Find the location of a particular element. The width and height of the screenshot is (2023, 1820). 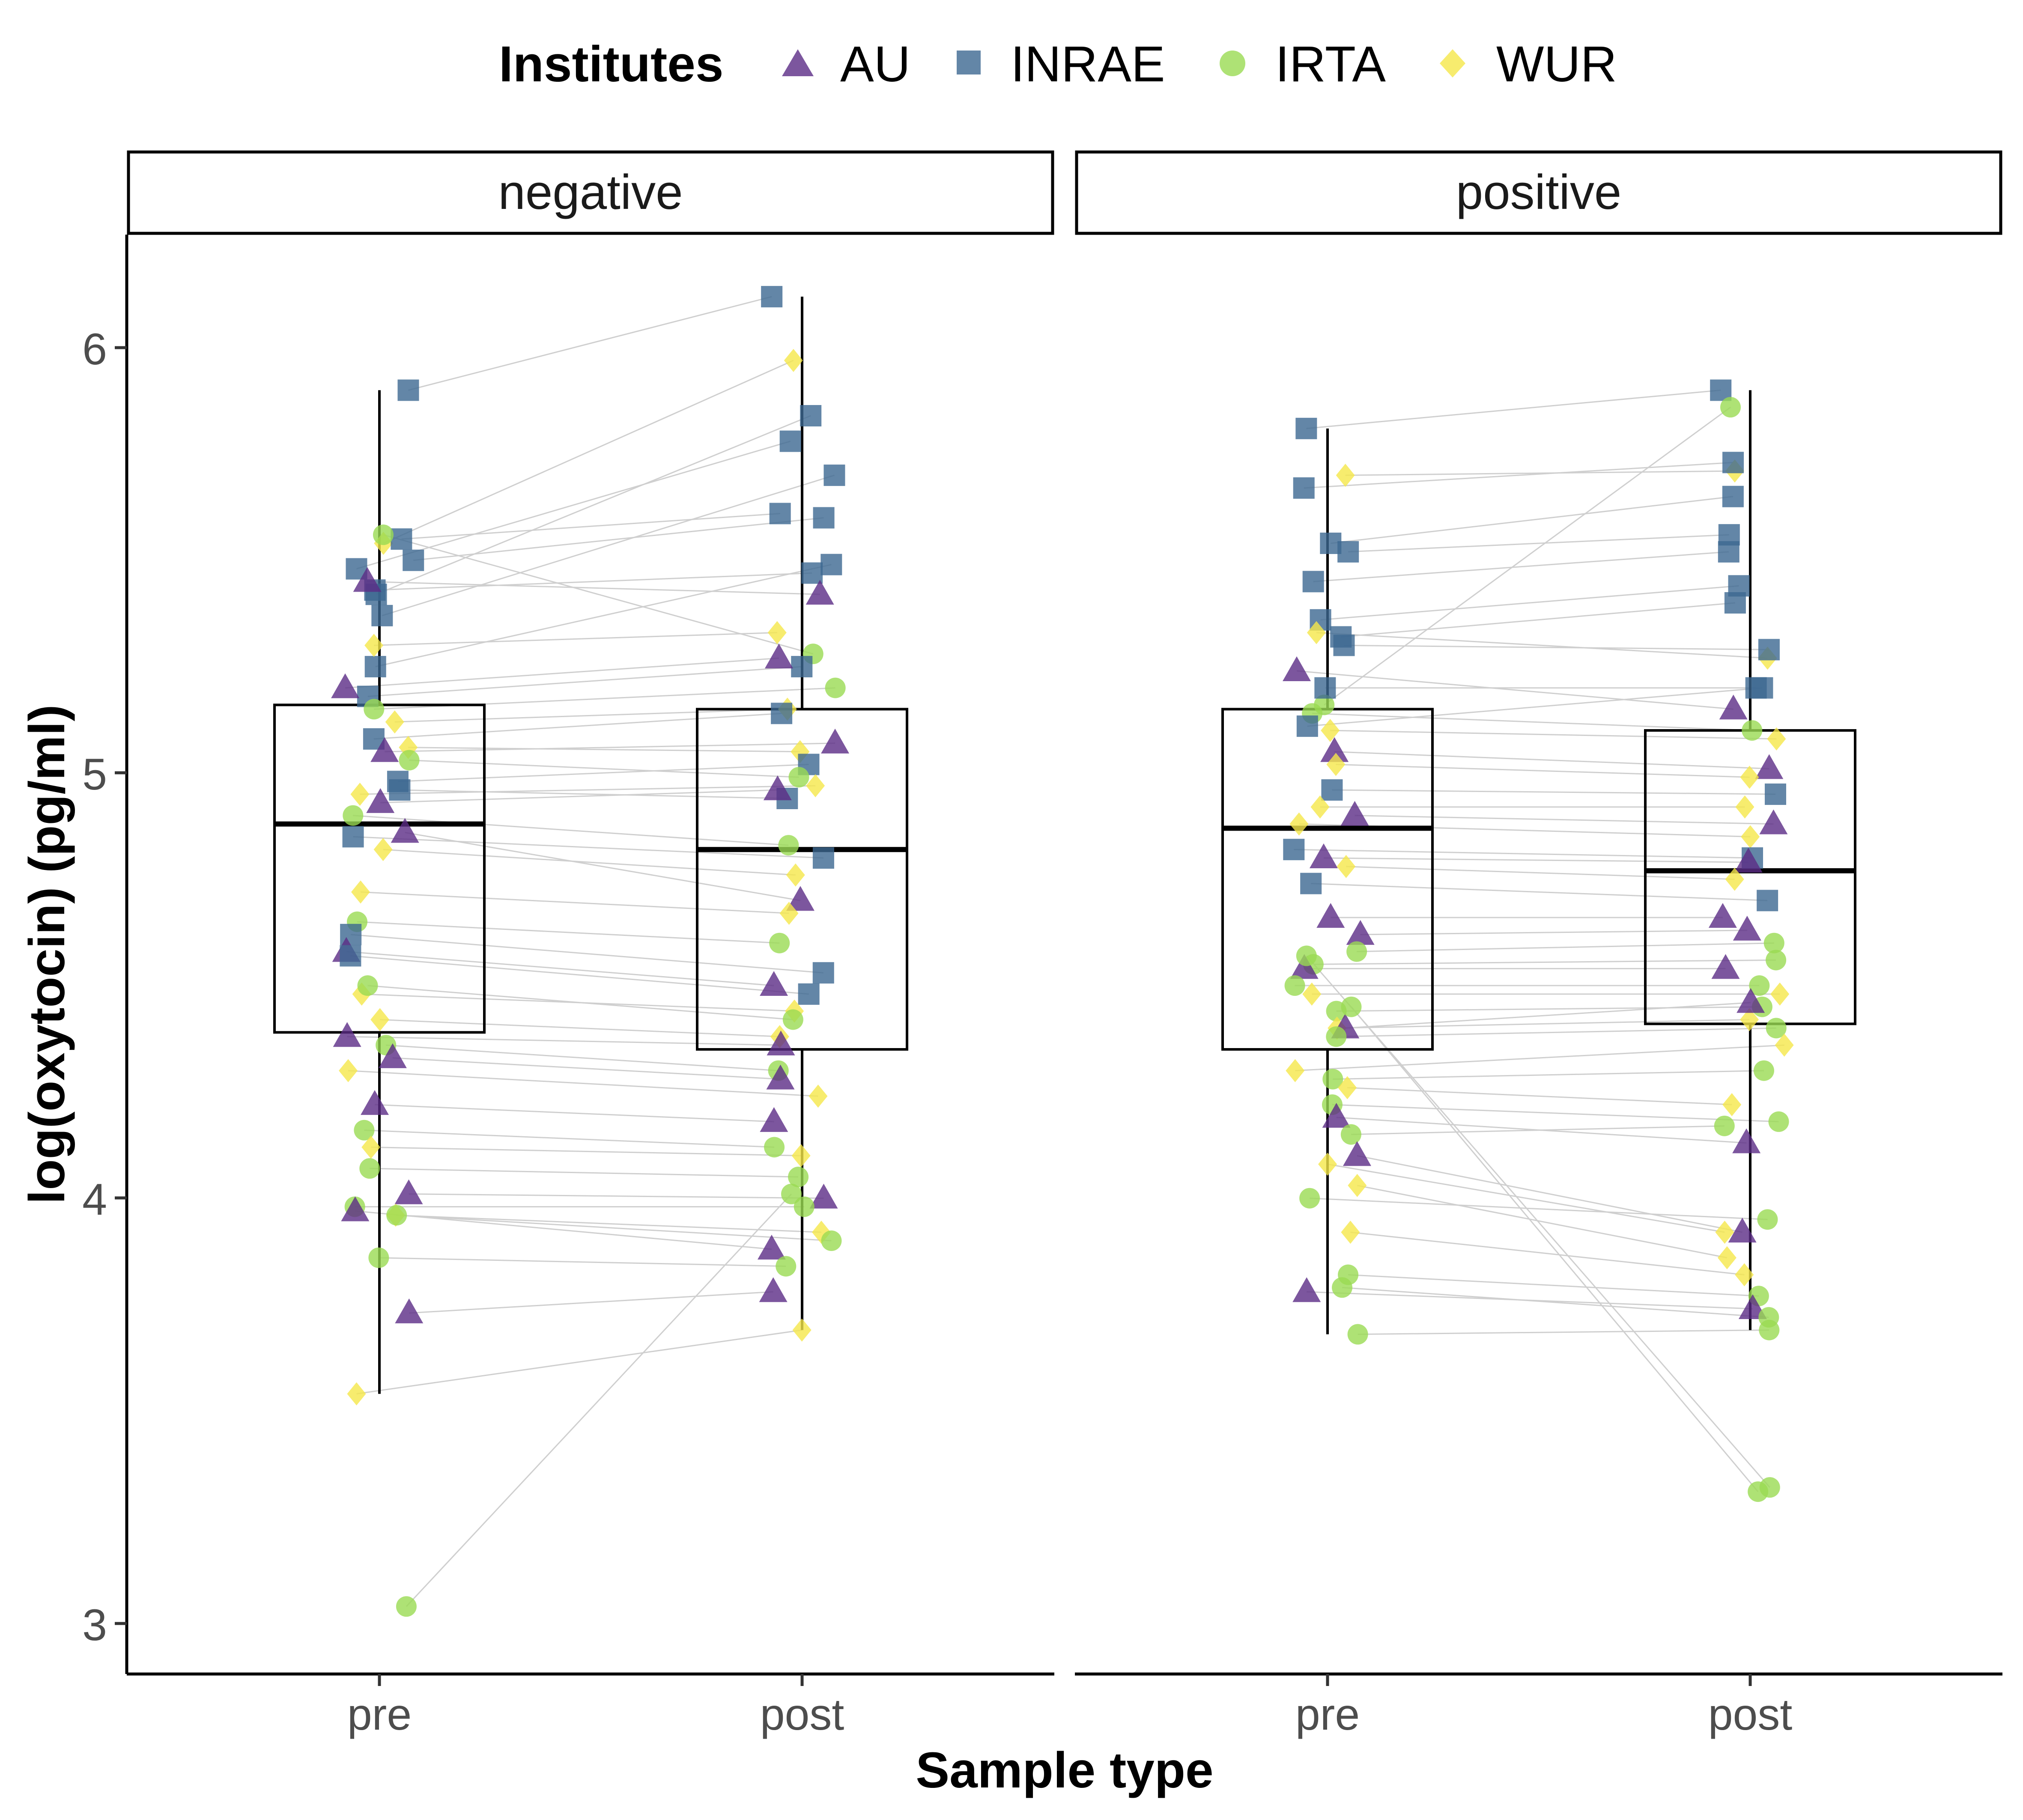

legend-label-wur: WUR is located at coordinates (1556, 64).